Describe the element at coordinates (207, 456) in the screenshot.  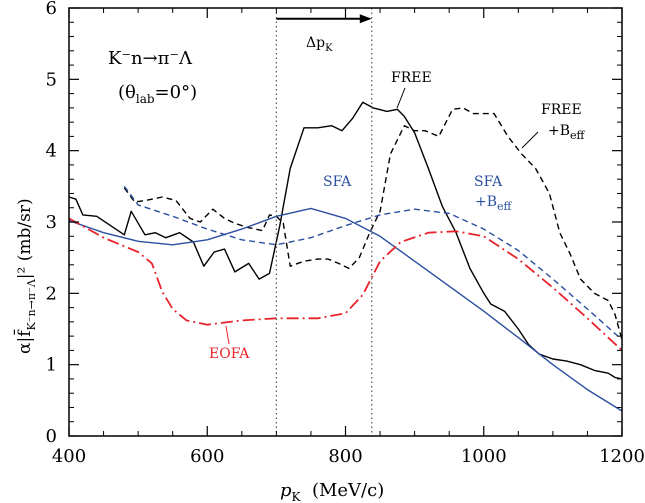
I see `x-tick-label: 600` at that location.